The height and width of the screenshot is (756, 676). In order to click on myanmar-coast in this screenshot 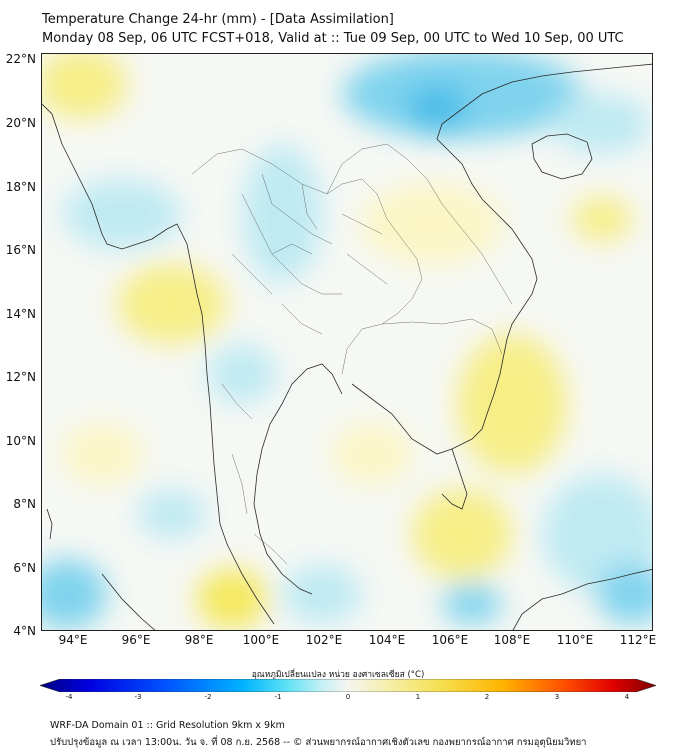, I will do `click(131, 314)`.